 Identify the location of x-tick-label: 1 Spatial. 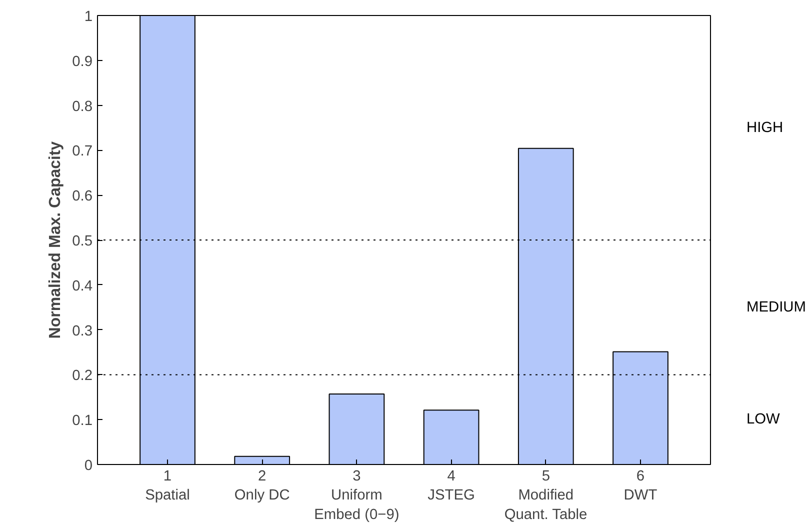
(167, 486).